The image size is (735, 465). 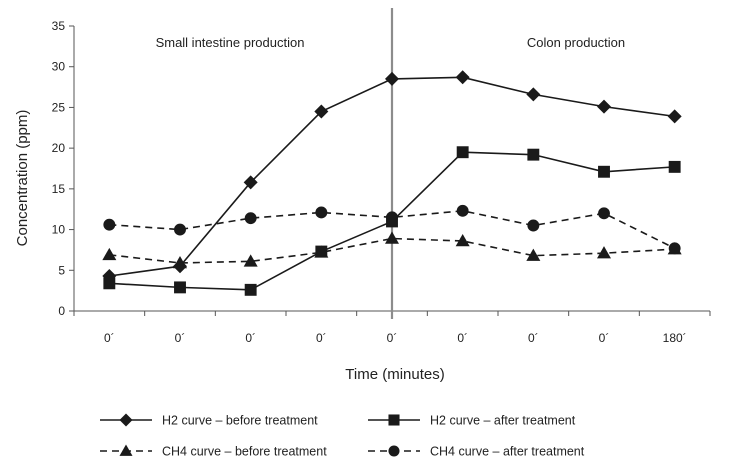 I want to click on legend-label-1: H2 curve – before treatment, so click(x=240, y=421).